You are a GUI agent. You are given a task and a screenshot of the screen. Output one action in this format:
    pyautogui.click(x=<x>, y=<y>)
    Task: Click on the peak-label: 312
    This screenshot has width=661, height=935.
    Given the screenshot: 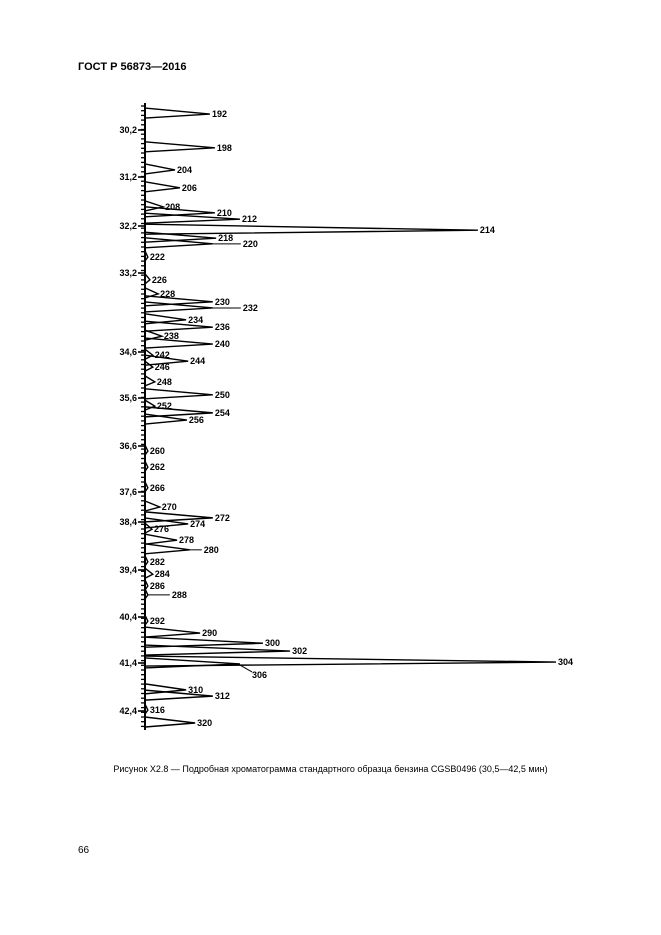 What is the action you would take?
    pyautogui.click(x=222, y=696)
    